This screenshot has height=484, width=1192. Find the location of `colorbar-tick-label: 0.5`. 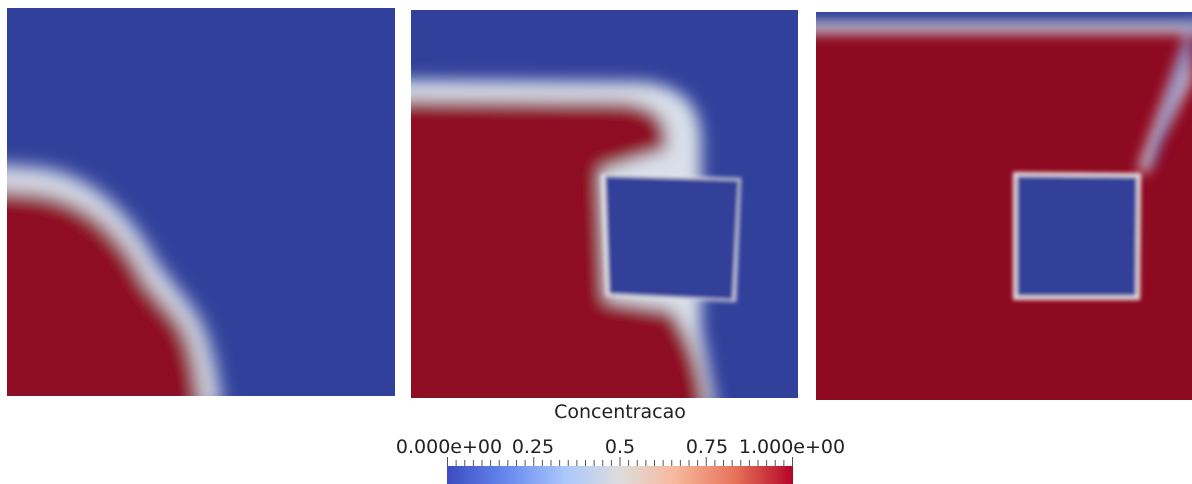

colorbar-tick-label: 0.5 is located at coordinates (620, 447).